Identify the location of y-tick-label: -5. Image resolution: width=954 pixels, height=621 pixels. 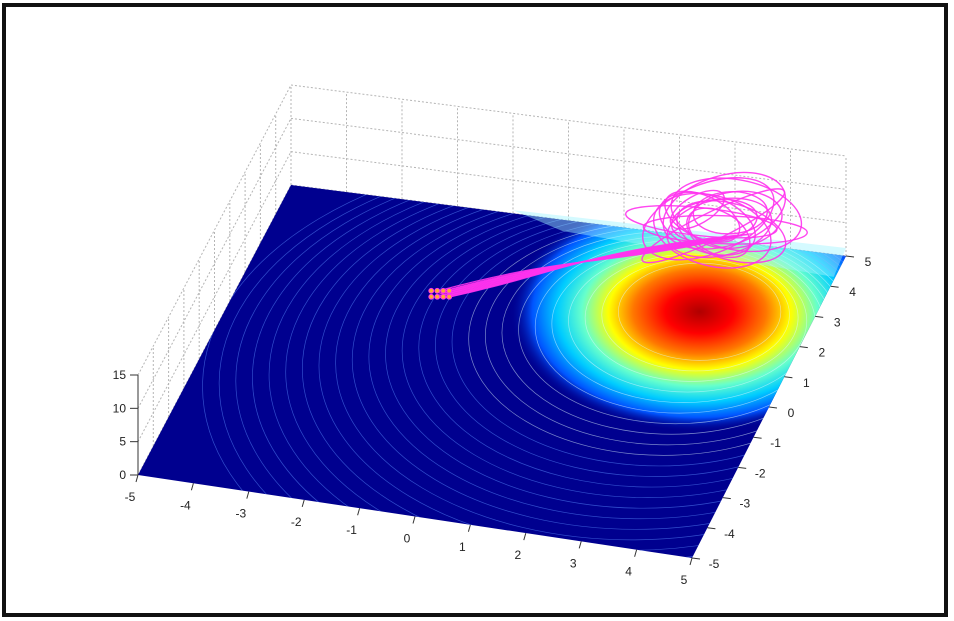
(714, 564).